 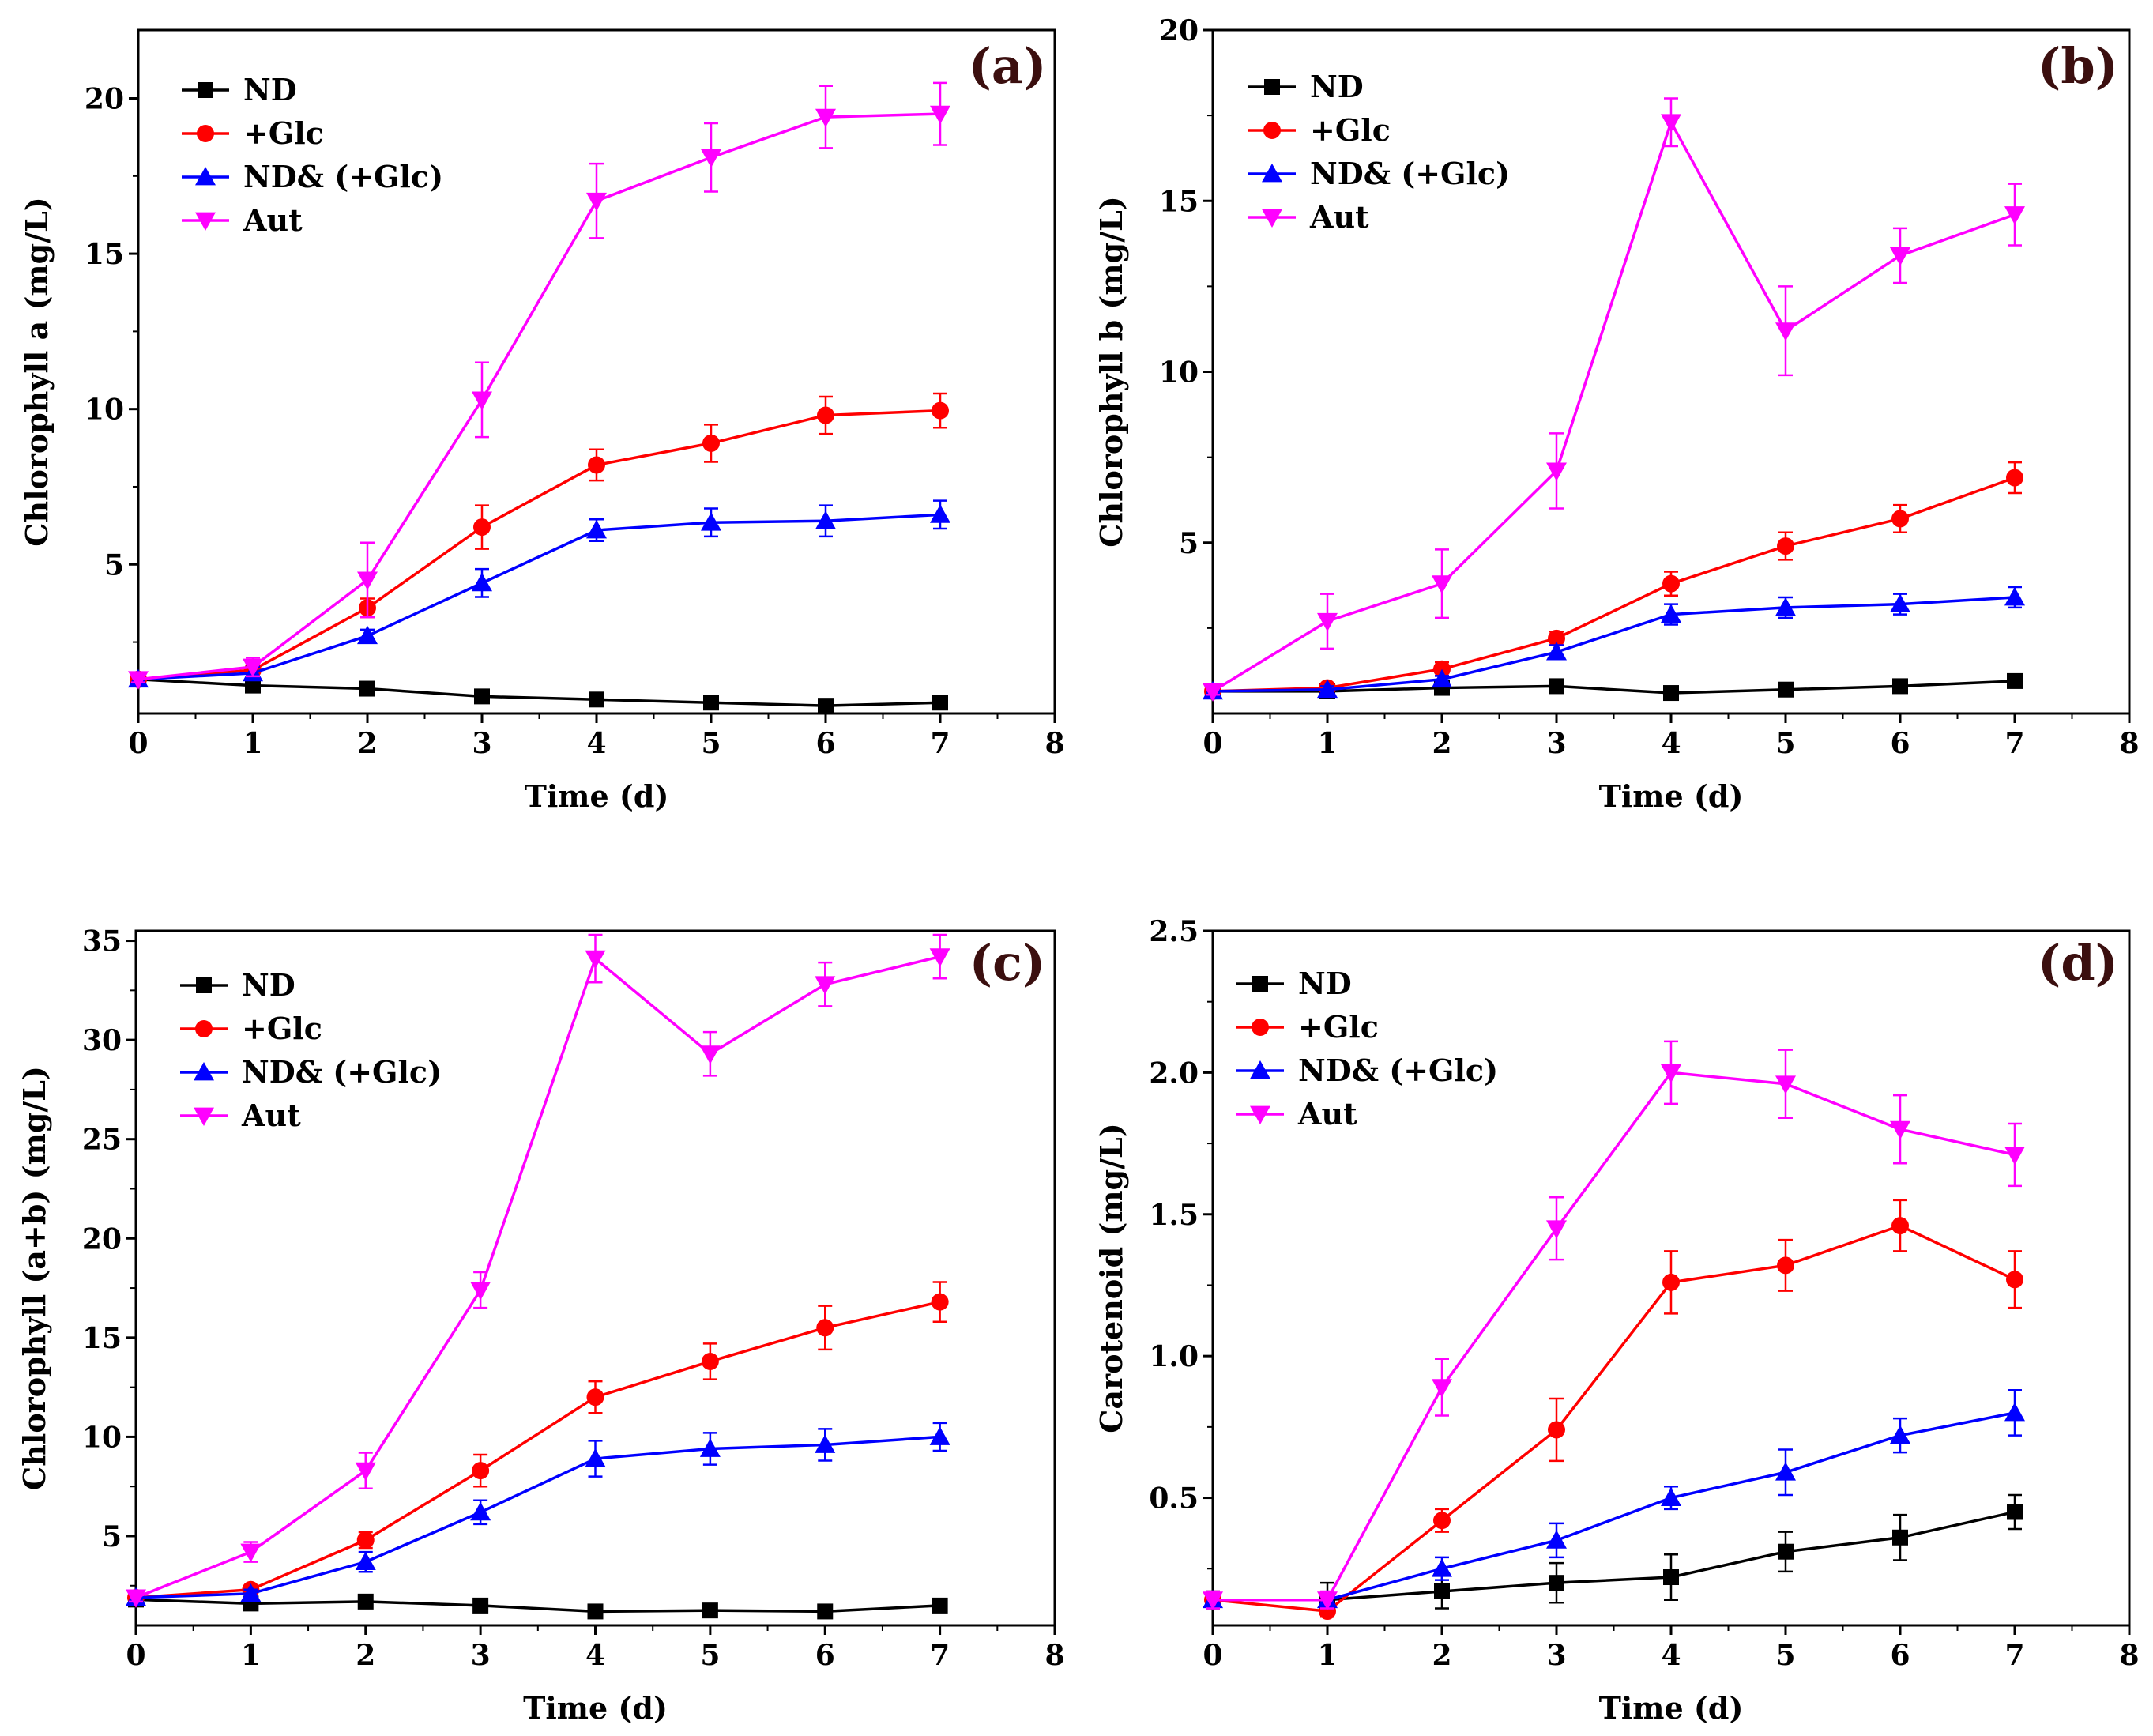 I want to click on y-tick-label: 1.5, so click(x=1174, y=1215).